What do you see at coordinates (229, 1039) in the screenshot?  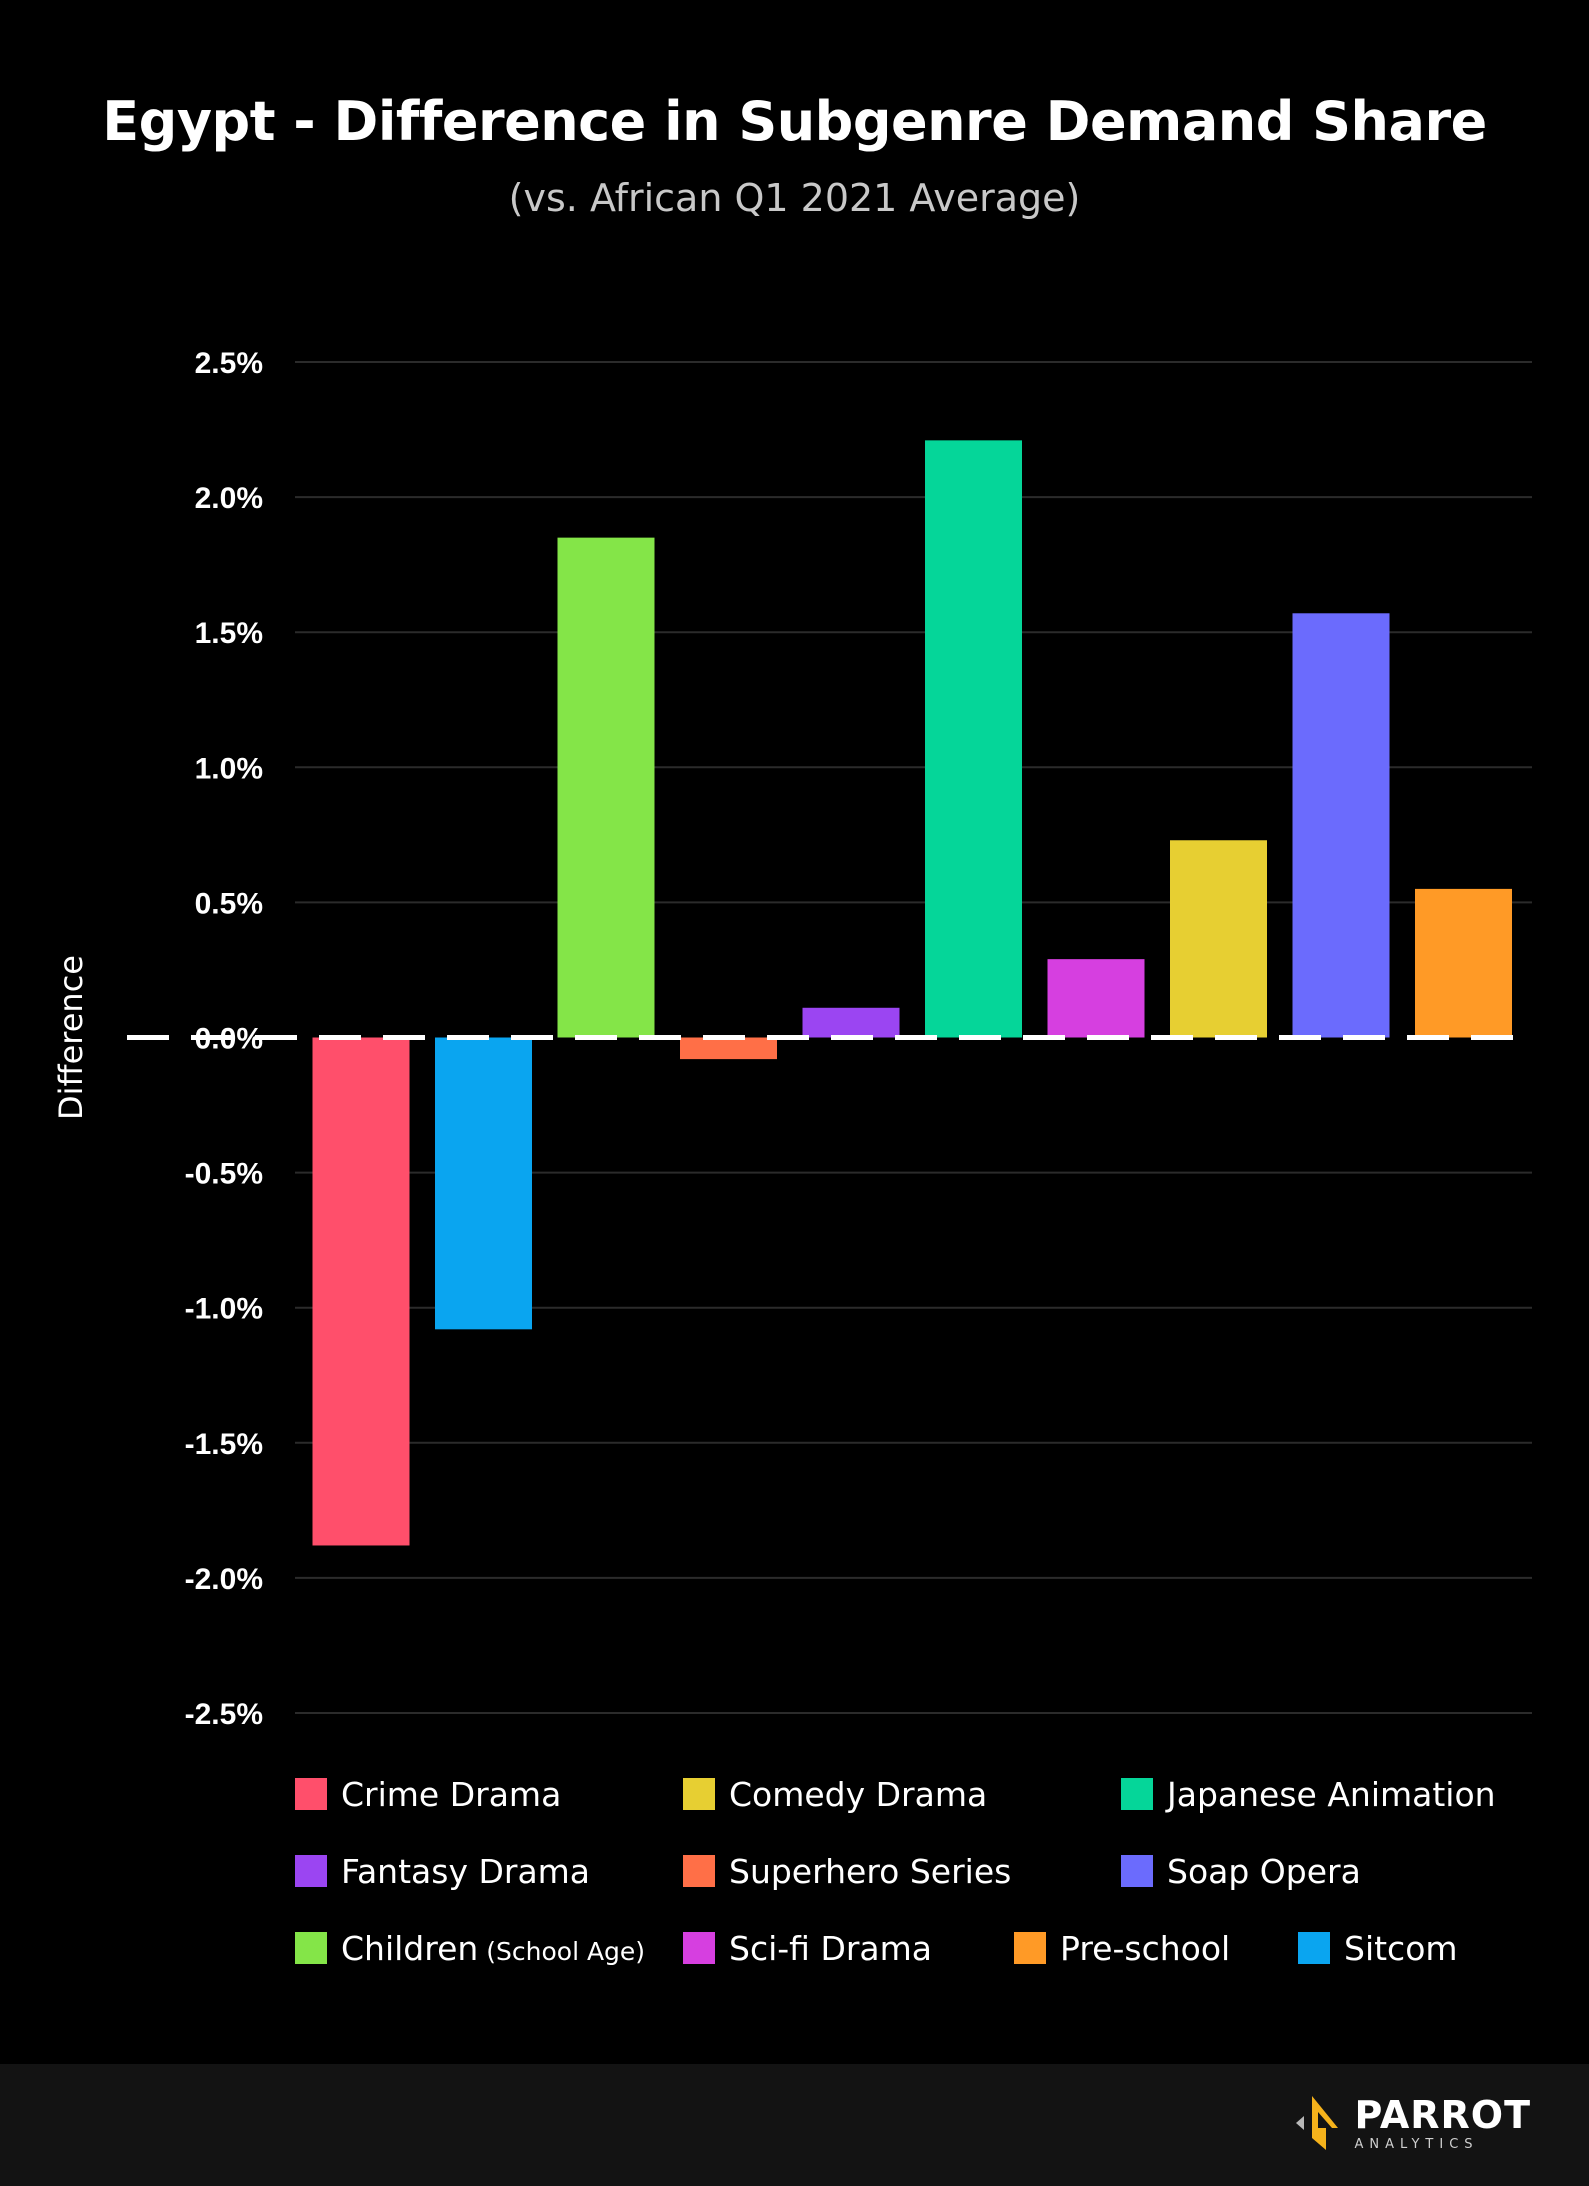 I see `y-tick-label: 0.0%` at bounding box center [229, 1039].